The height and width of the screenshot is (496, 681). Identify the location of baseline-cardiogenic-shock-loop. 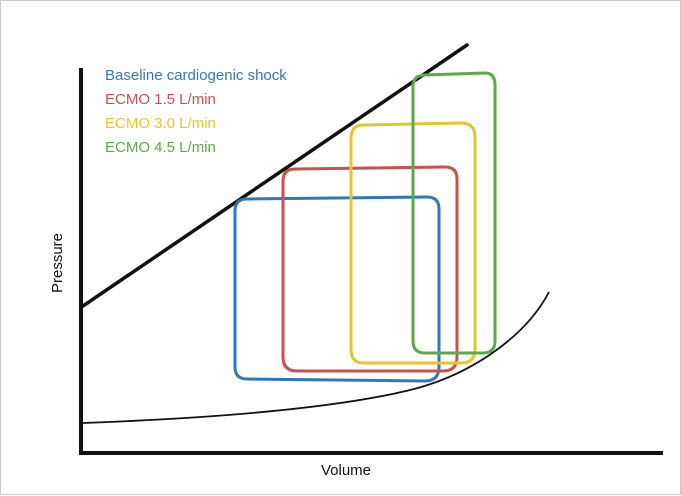
(337, 289).